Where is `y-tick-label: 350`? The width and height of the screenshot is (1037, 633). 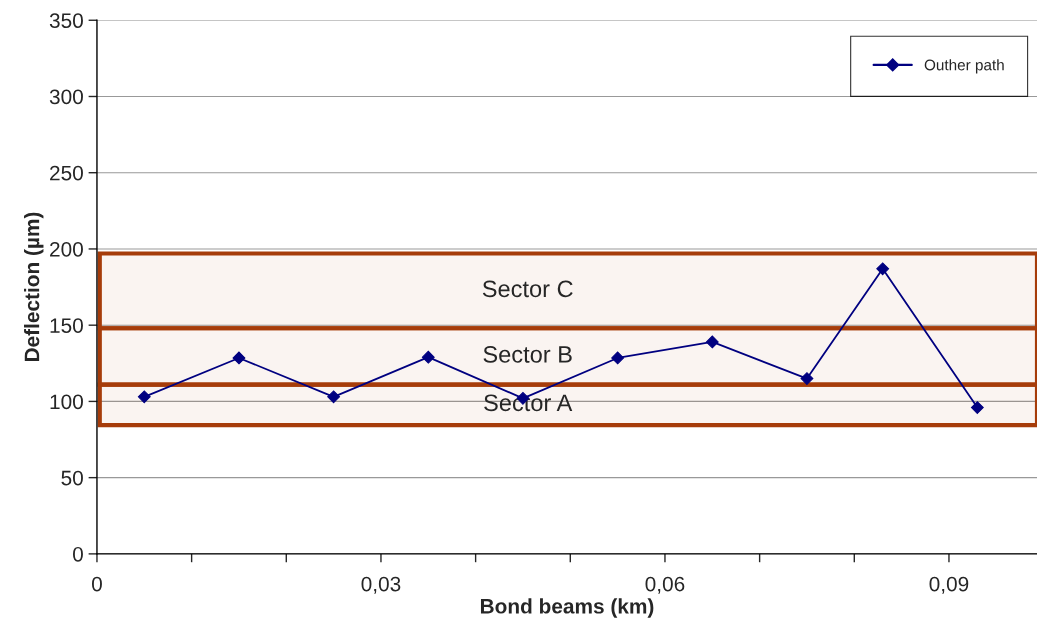 y-tick-label: 350 is located at coordinates (66, 21).